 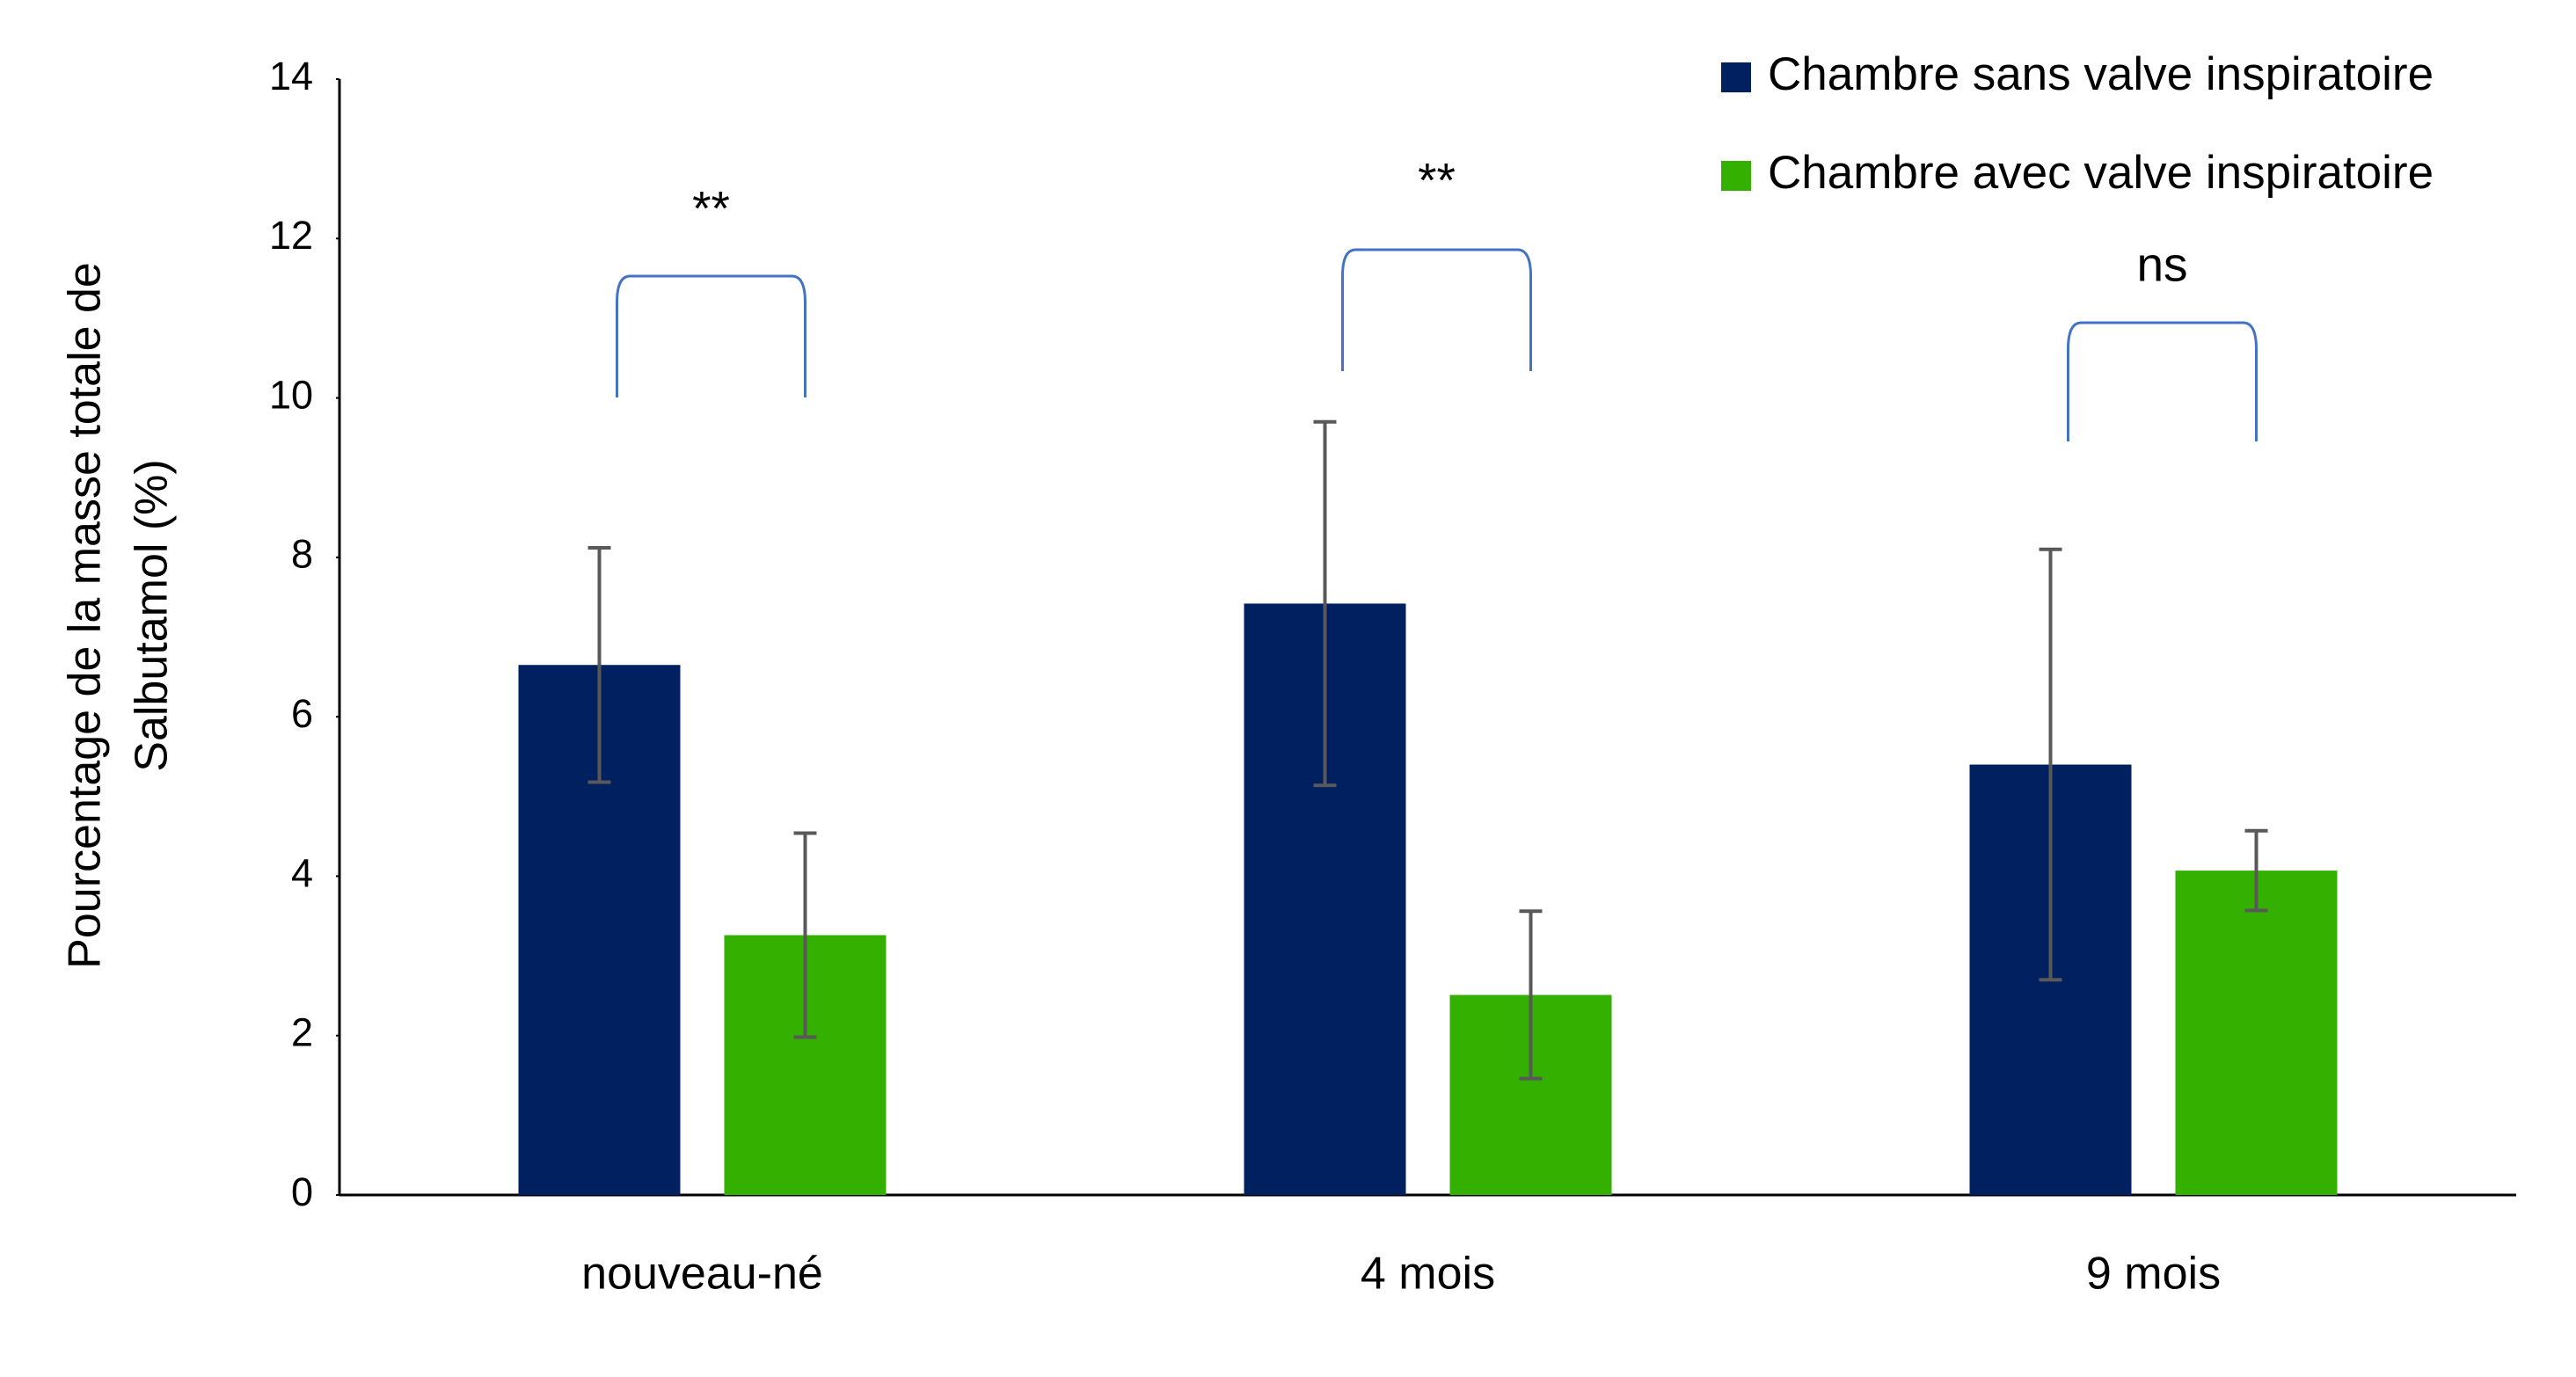 What do you see at coordinates (302, 1032) in the screenshot?
I see `y-tick-label: 2` at bounding box center [302, 1032].